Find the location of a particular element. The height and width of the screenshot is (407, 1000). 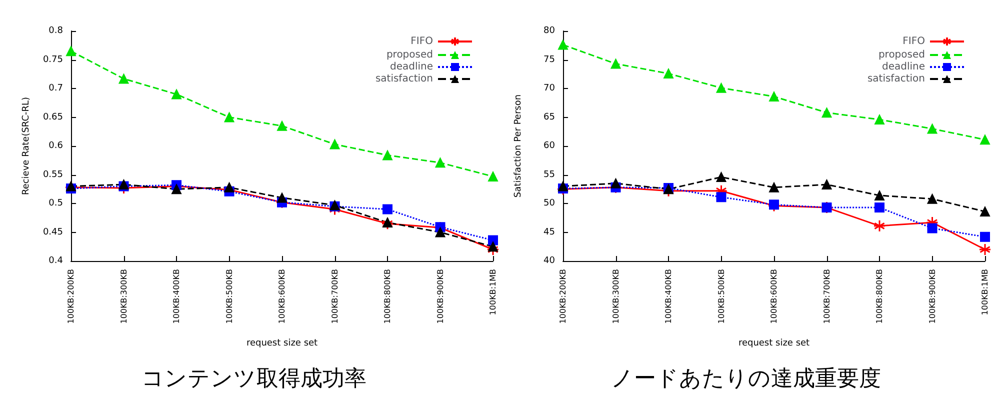

y-tick-label: 0.5 is located at coordinates (55, 203).